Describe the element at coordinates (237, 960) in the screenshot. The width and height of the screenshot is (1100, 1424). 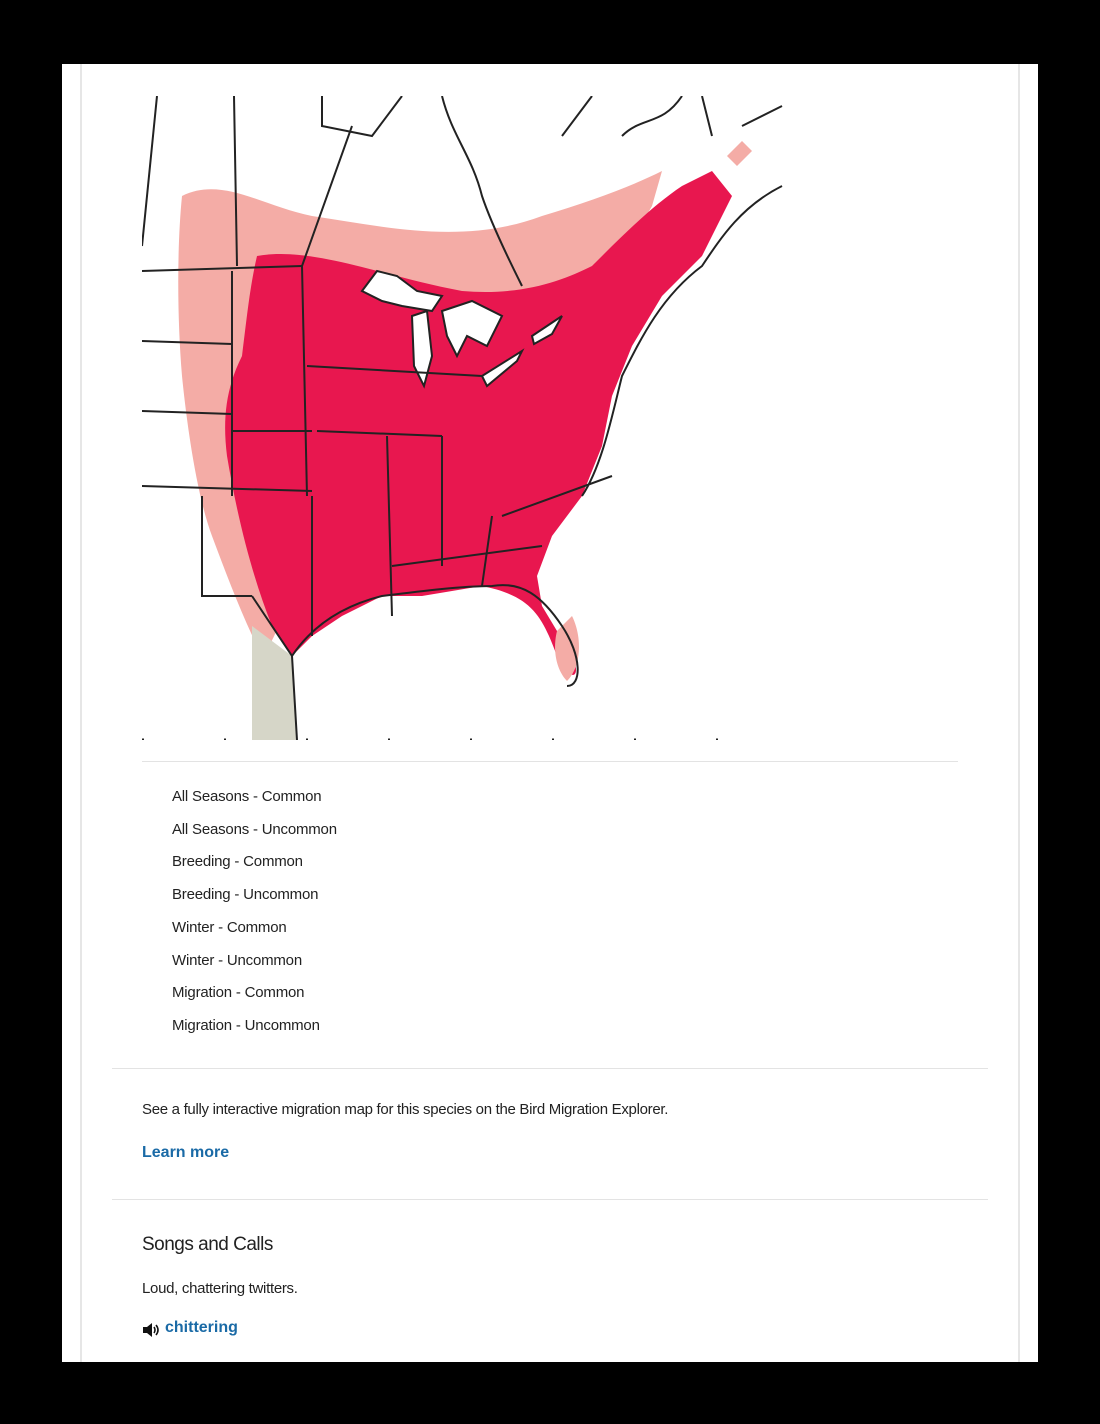
I see `legend-item: Winter - Uncommon` at that location.